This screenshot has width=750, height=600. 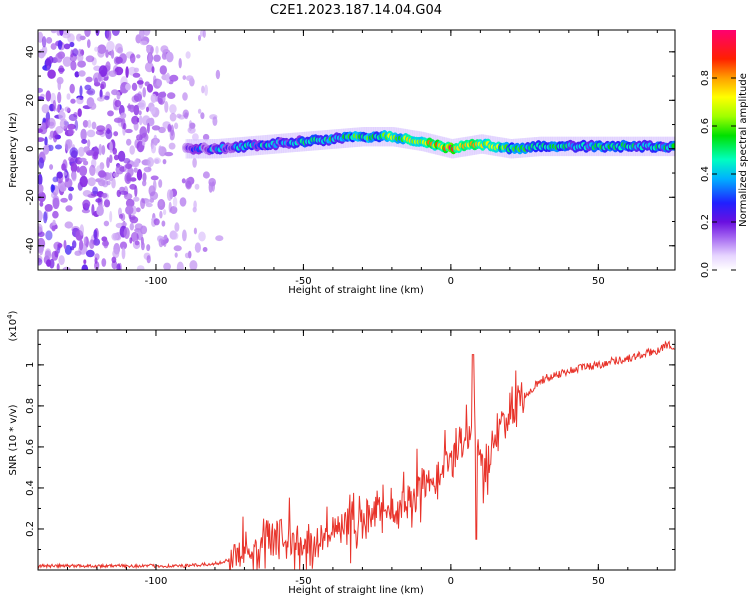 What do you see at coordinates (451, 281) in the screenshot?
I see `x-tick-label: 0` at bounding box center [451, 281].